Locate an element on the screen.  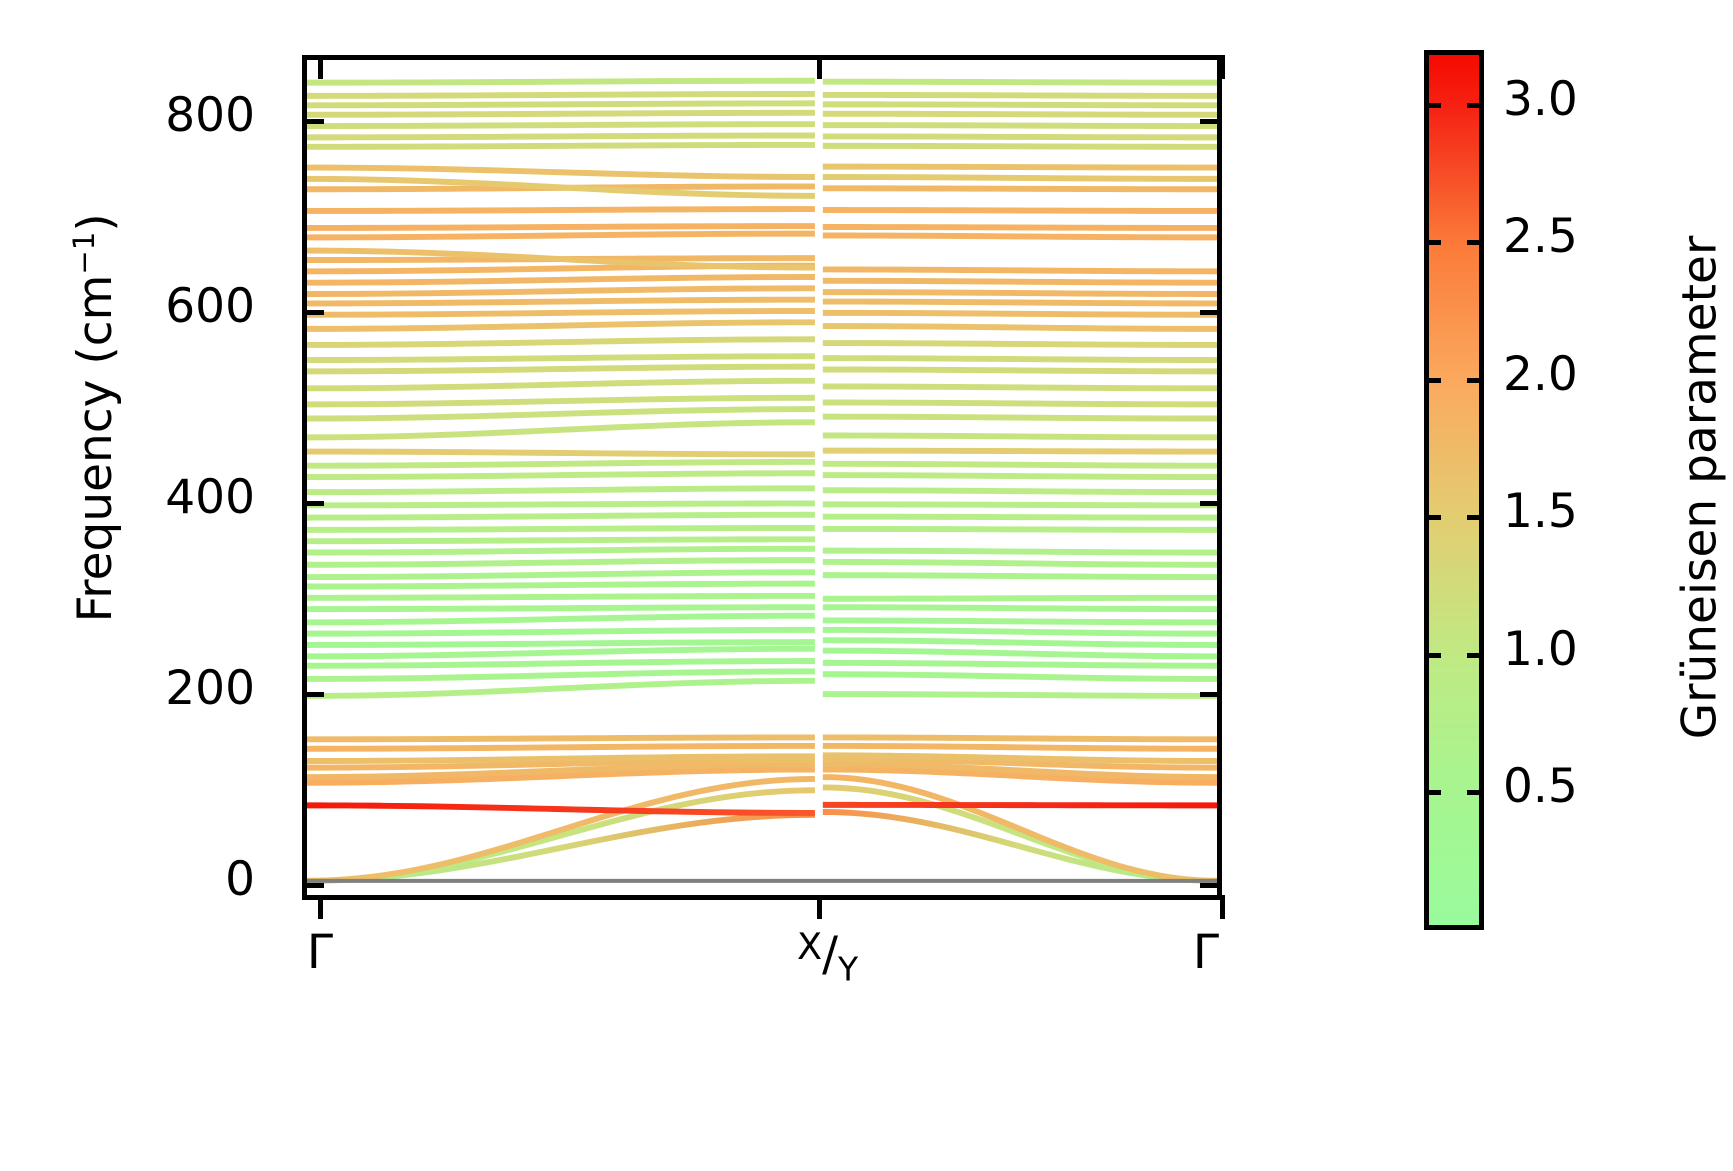
y-axis-tick-label: 200 is located at coordinates (210, 689).